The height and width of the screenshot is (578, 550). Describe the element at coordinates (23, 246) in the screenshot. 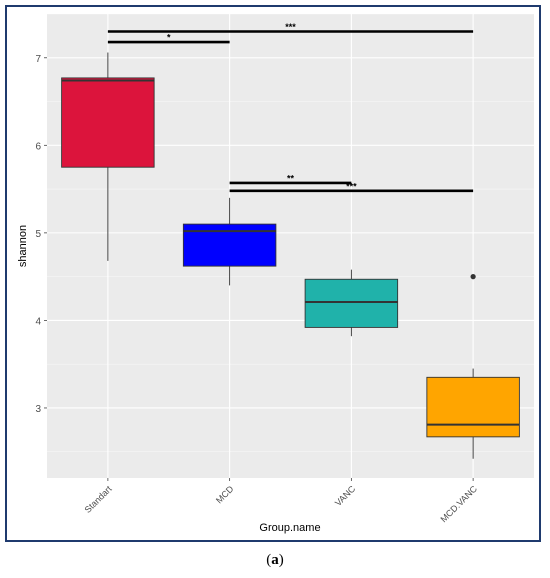

I see `y-axis-label: shannon` at that location.